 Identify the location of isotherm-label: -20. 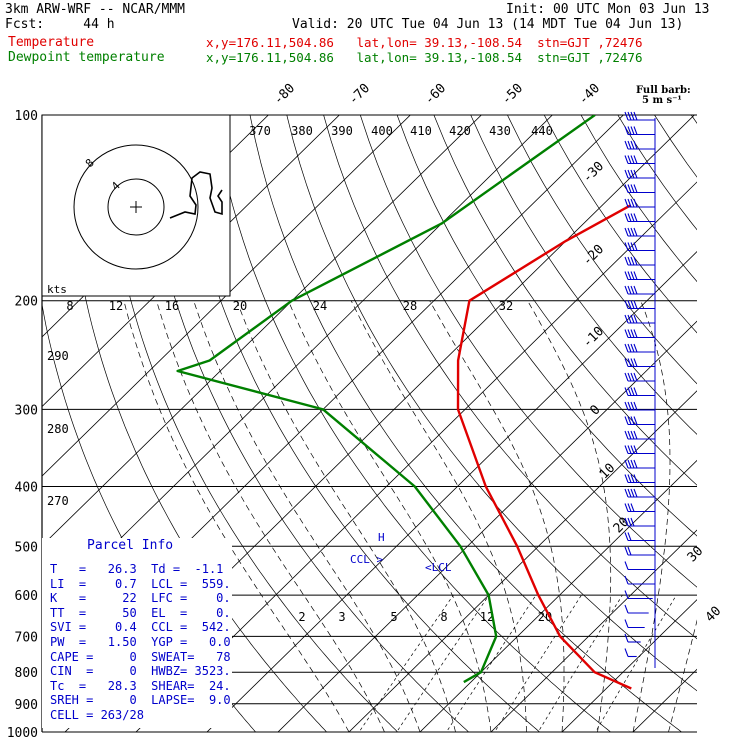
(593, 255).